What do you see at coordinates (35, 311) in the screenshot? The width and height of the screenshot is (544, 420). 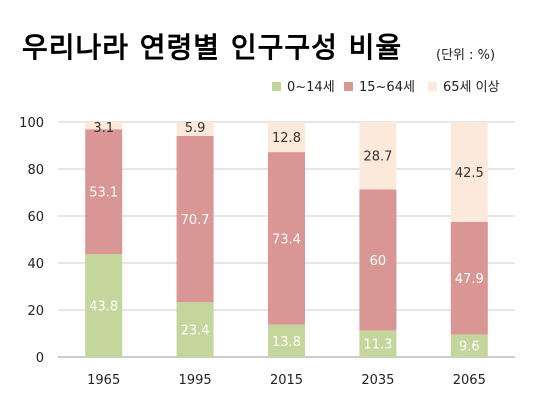 I see `y-tick-label-20: 20` at bounding box center [35, 311].